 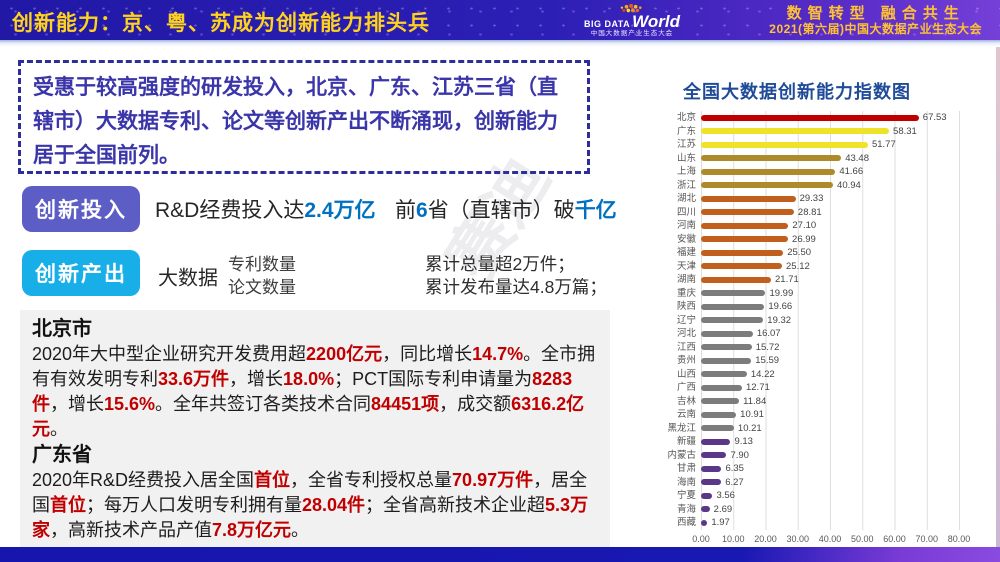 What do you see at coordinates (656, 21) in the screenshot?
I see `logo-text-world: World` at bounding box center [656, 21].